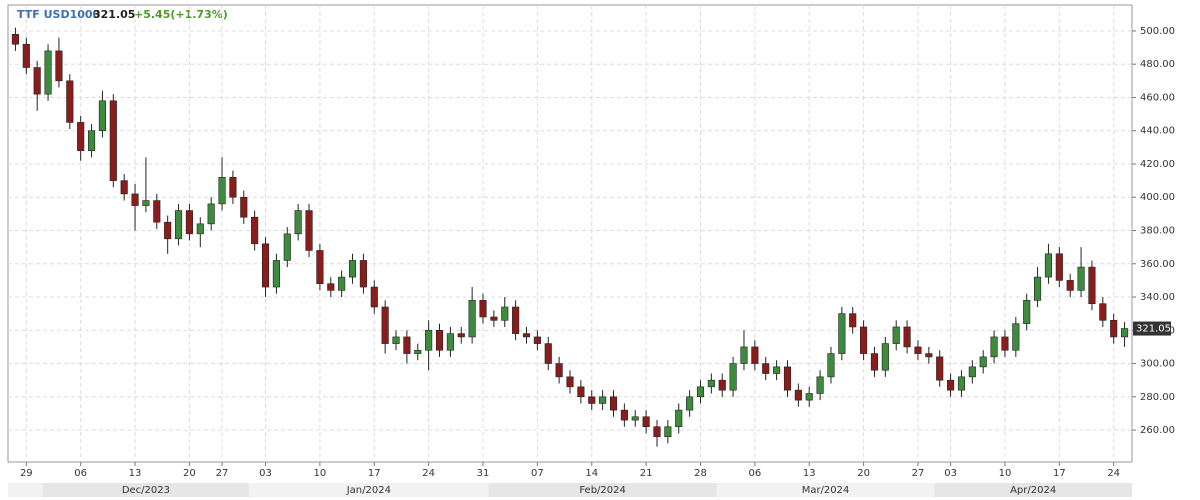 The width and height of the screenshot is (1200, 500). Describe the element at coordinates (700, 473) in the screenshot. I see `x-tick-label: 28` at that location.